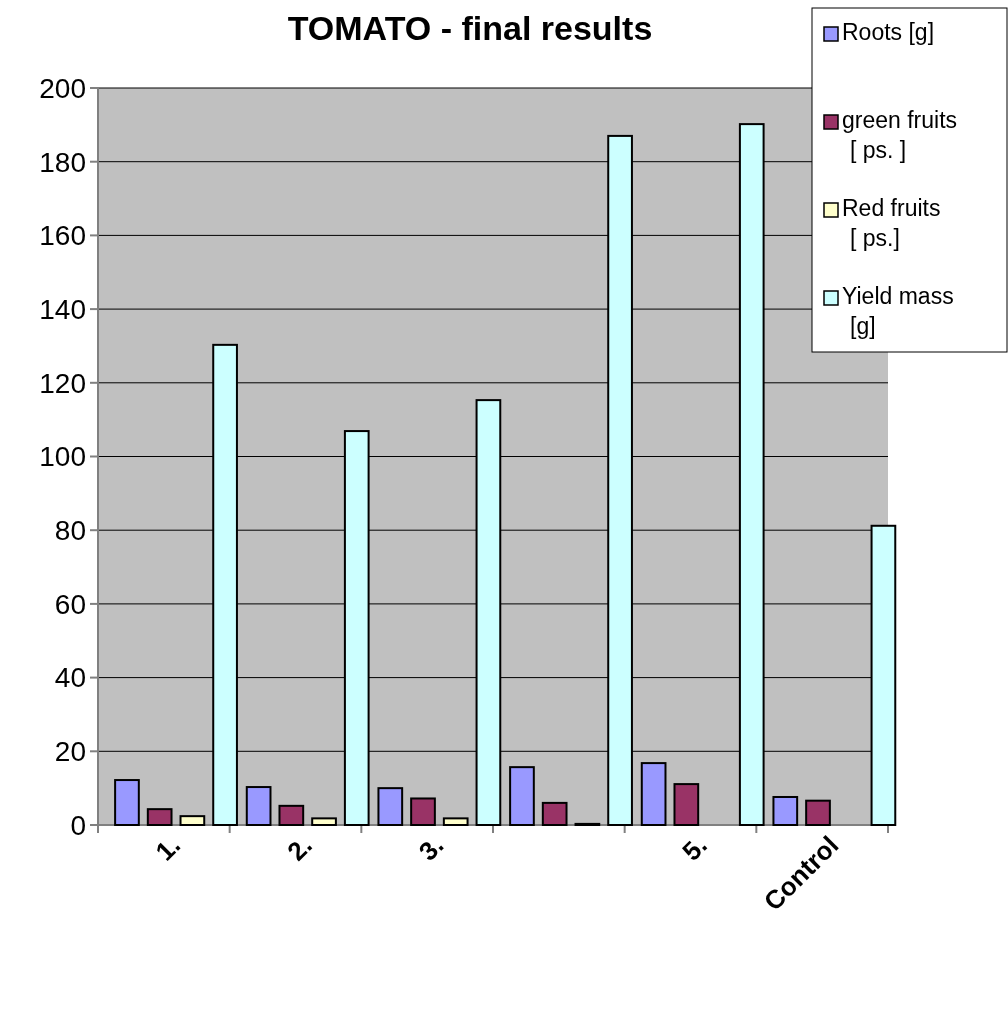 Image resolution: width=1008 pixels, height=1017 pixels. I want to click on x-tick-label: 2., so click(299, 848).